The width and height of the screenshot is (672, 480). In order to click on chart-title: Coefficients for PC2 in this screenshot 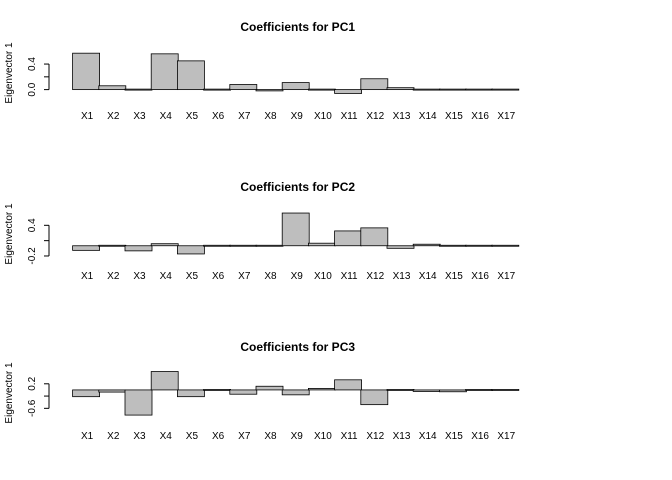, I will do `click(297, 187)`.